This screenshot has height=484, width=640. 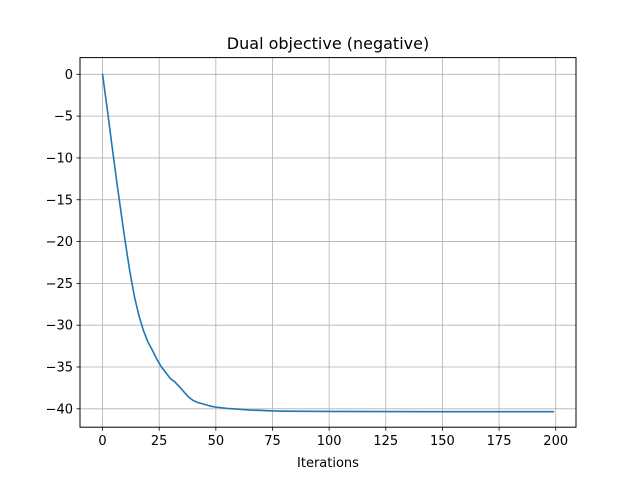 What do you see at coordinates (328, 463) in the screenshot?
I see `x-axis-label: Iterations` at bounding box center [328, 463].